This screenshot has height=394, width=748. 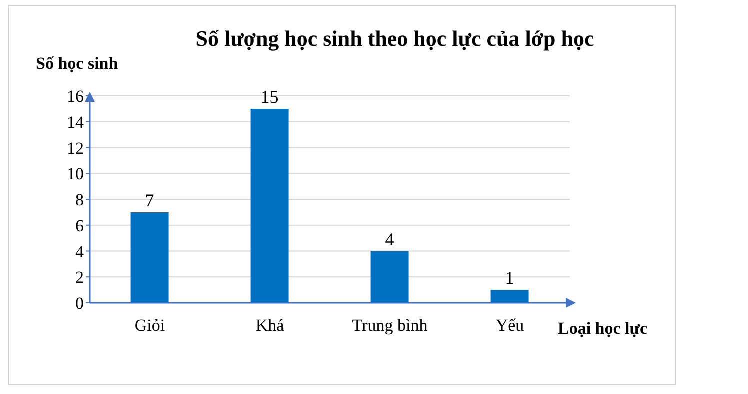 What do you see at coordinates (395, 39) in the screenshot?
I see `chart-title: Số lượng học sinh theo học lực của lớp học` at bounding box center [395, 39].